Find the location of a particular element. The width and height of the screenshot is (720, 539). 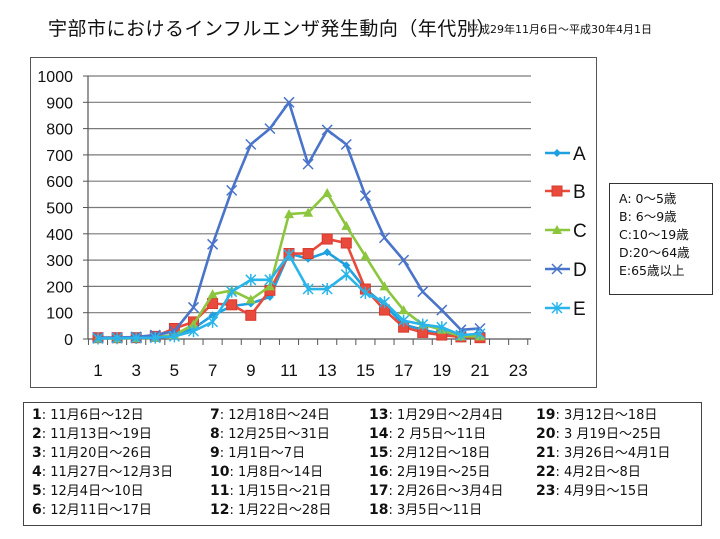

x-tick-label: 13 is located at coordinates (327, 370).